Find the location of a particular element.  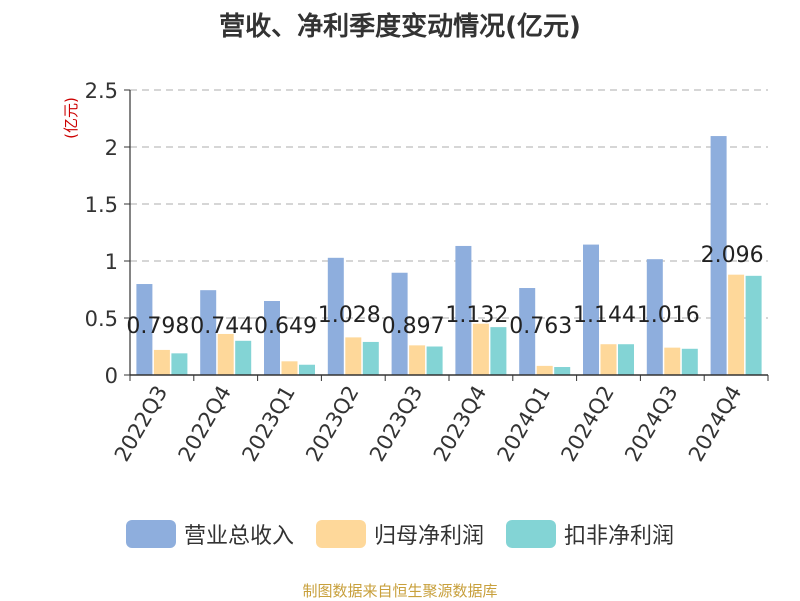

x-tick-label: 2023Q3 is located at coordinates (396, 424).